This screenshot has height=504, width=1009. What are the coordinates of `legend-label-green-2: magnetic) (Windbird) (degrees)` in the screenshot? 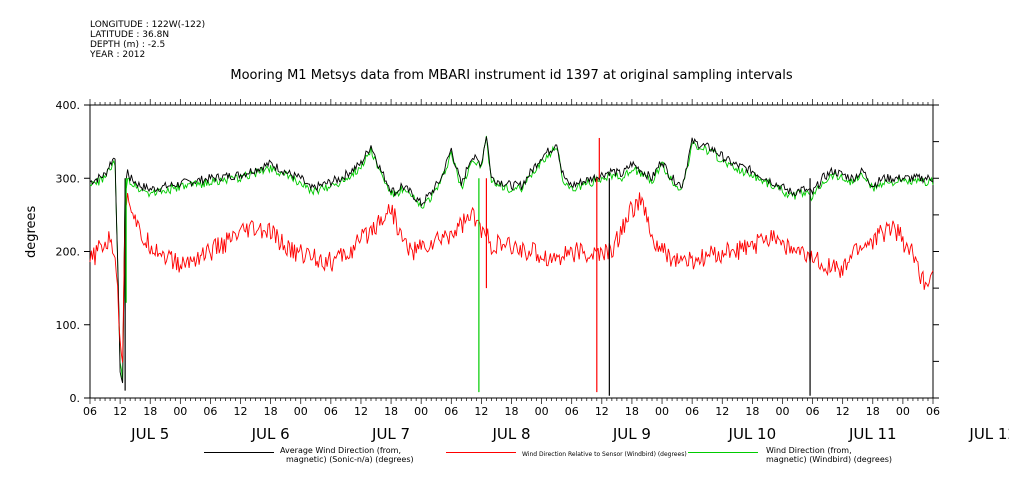 It's located at (829, 459).